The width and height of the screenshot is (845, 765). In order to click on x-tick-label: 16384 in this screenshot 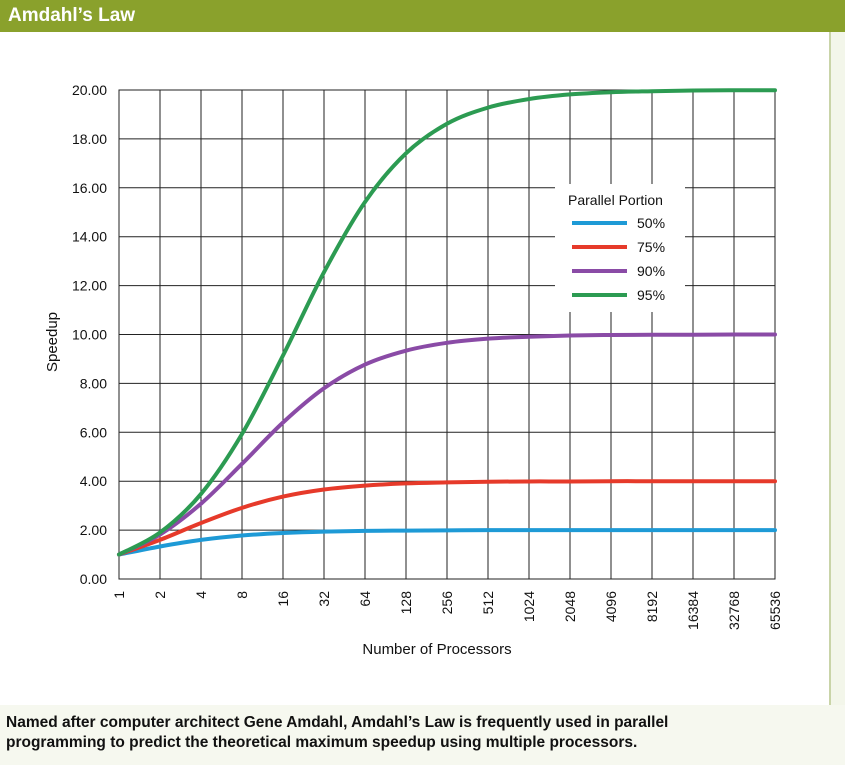, I will do `click(693, 610)`.